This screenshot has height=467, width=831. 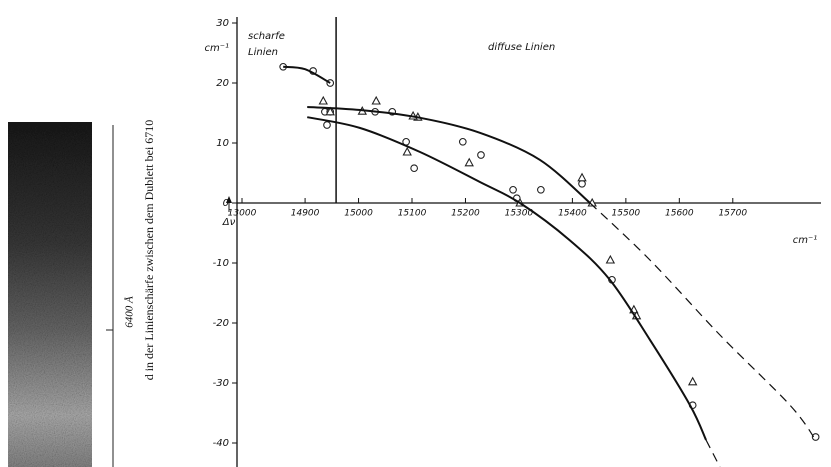 I want to click on strip-label: 6400 Å, so click(x=130, y=312).